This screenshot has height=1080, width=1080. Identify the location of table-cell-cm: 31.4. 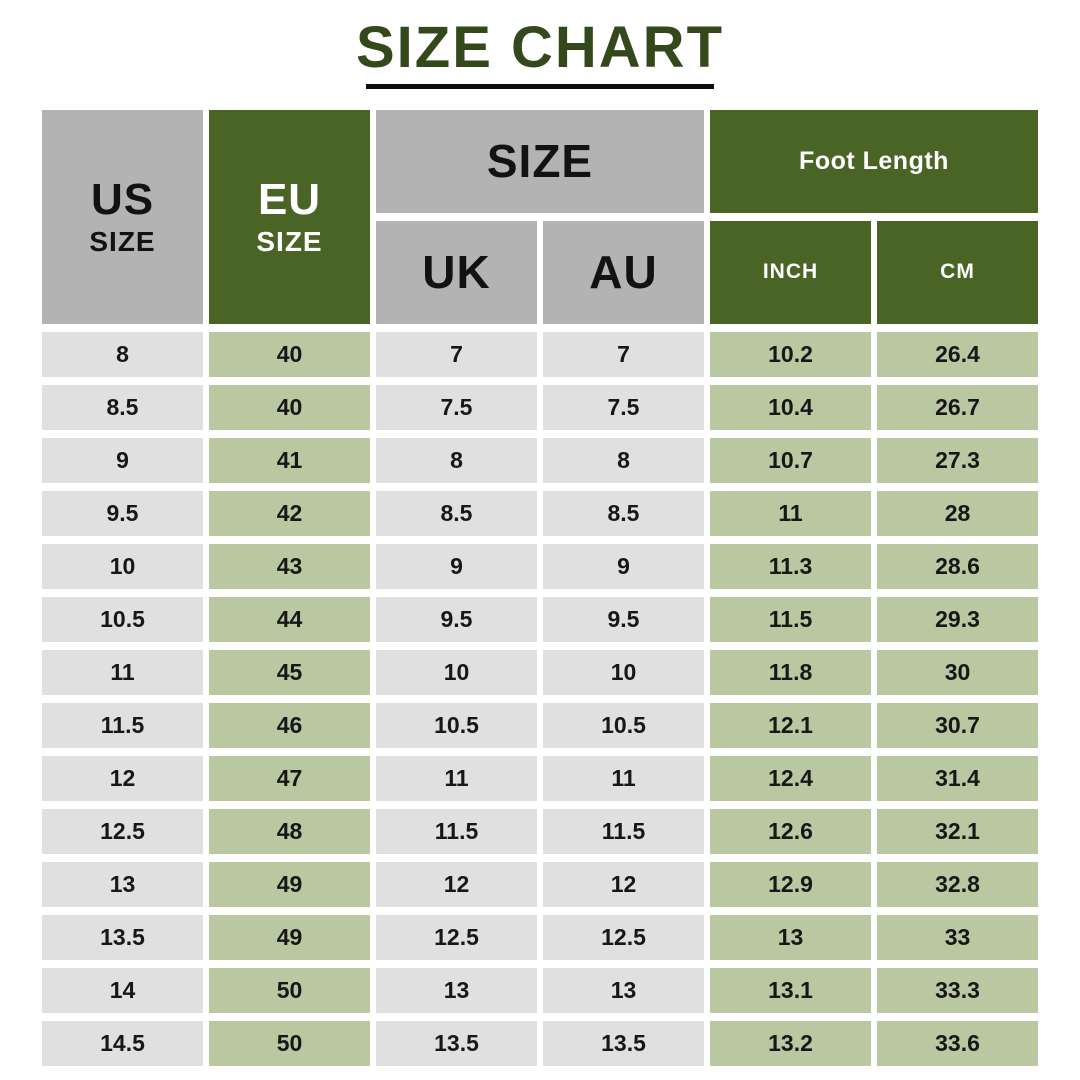
(957, 778).